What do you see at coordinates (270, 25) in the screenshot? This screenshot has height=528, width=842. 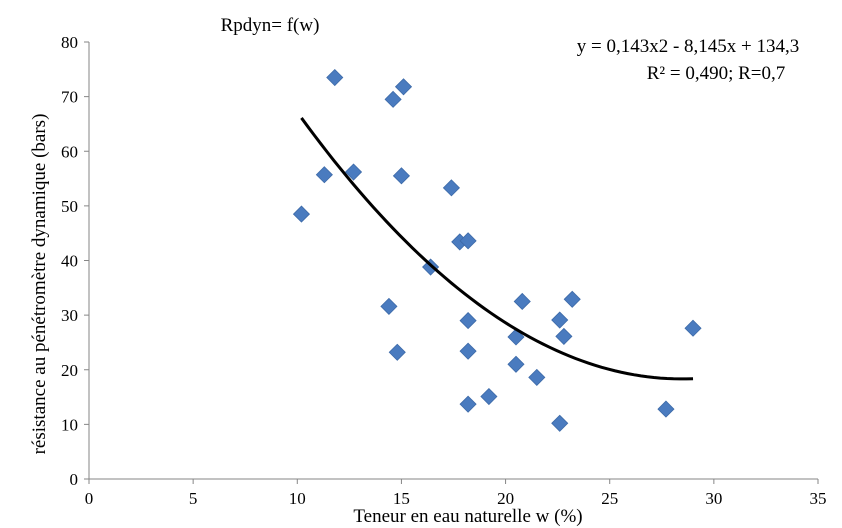 I see `chart-title: Rpdyn= f(w)` at bounding box center [270, 25].